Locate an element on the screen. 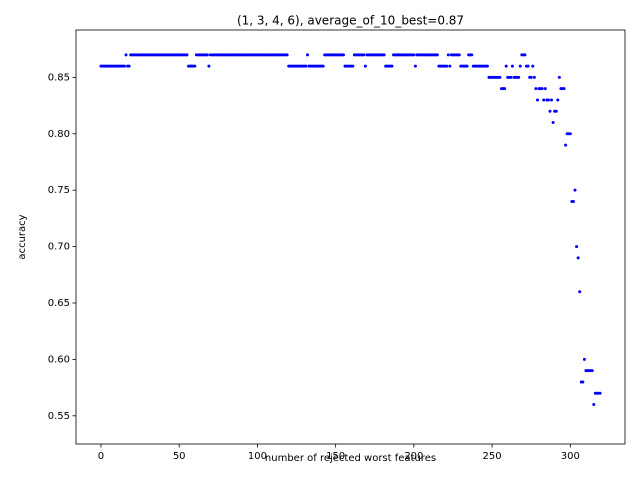  y-tick-label: 0.85 is located at coordinates (59, 77).